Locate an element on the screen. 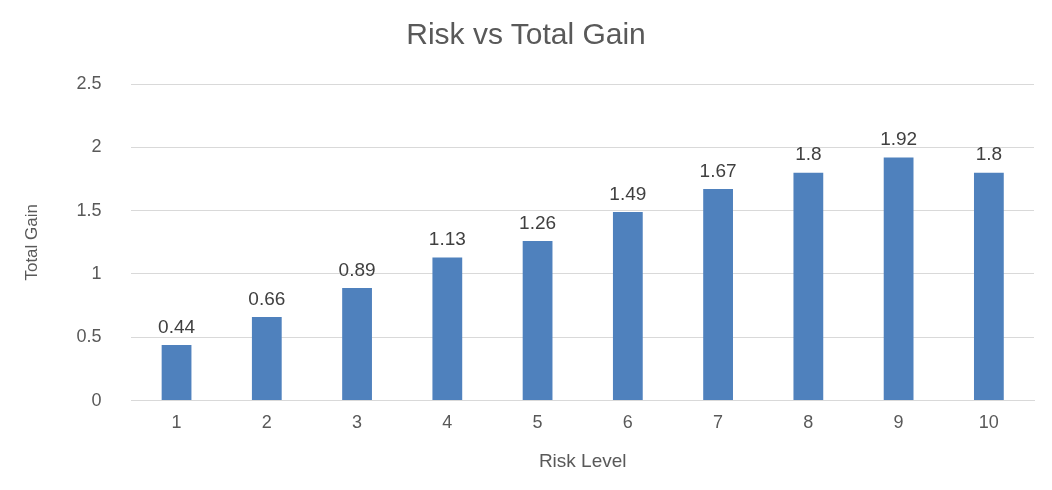  x-axis-title: Risk Level is located at coordinates (582, 460).